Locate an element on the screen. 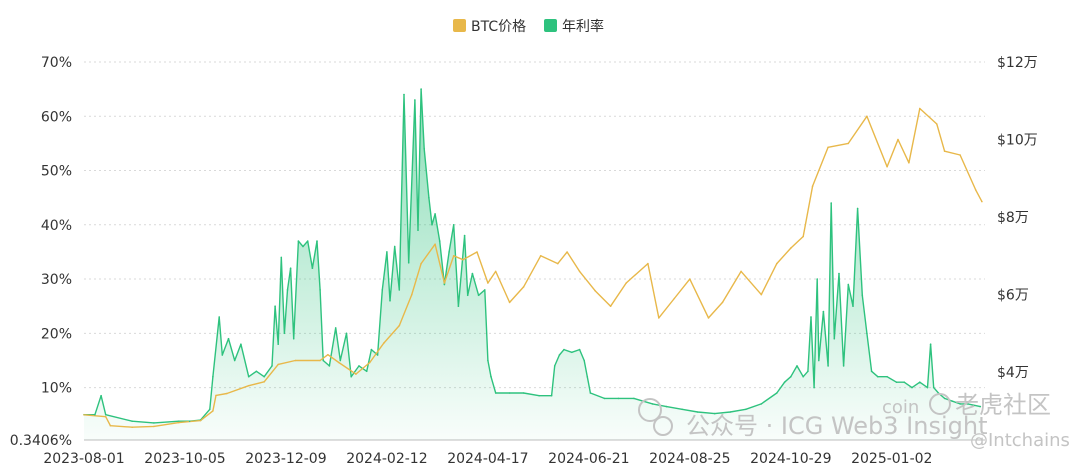  x-tick-label: 2023-08-01 is located at coordinates (83, 459).